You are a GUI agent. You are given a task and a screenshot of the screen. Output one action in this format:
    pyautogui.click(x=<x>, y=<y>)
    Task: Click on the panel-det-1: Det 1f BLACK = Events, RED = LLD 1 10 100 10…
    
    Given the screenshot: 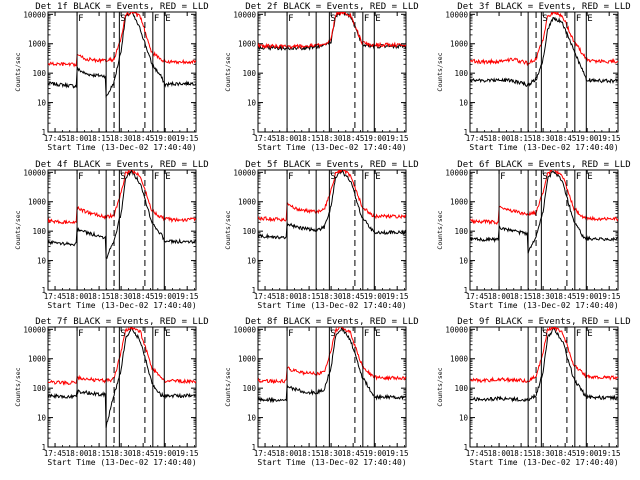 What is the action you would take?
    pyautogui.click(x=111, y=77)
    